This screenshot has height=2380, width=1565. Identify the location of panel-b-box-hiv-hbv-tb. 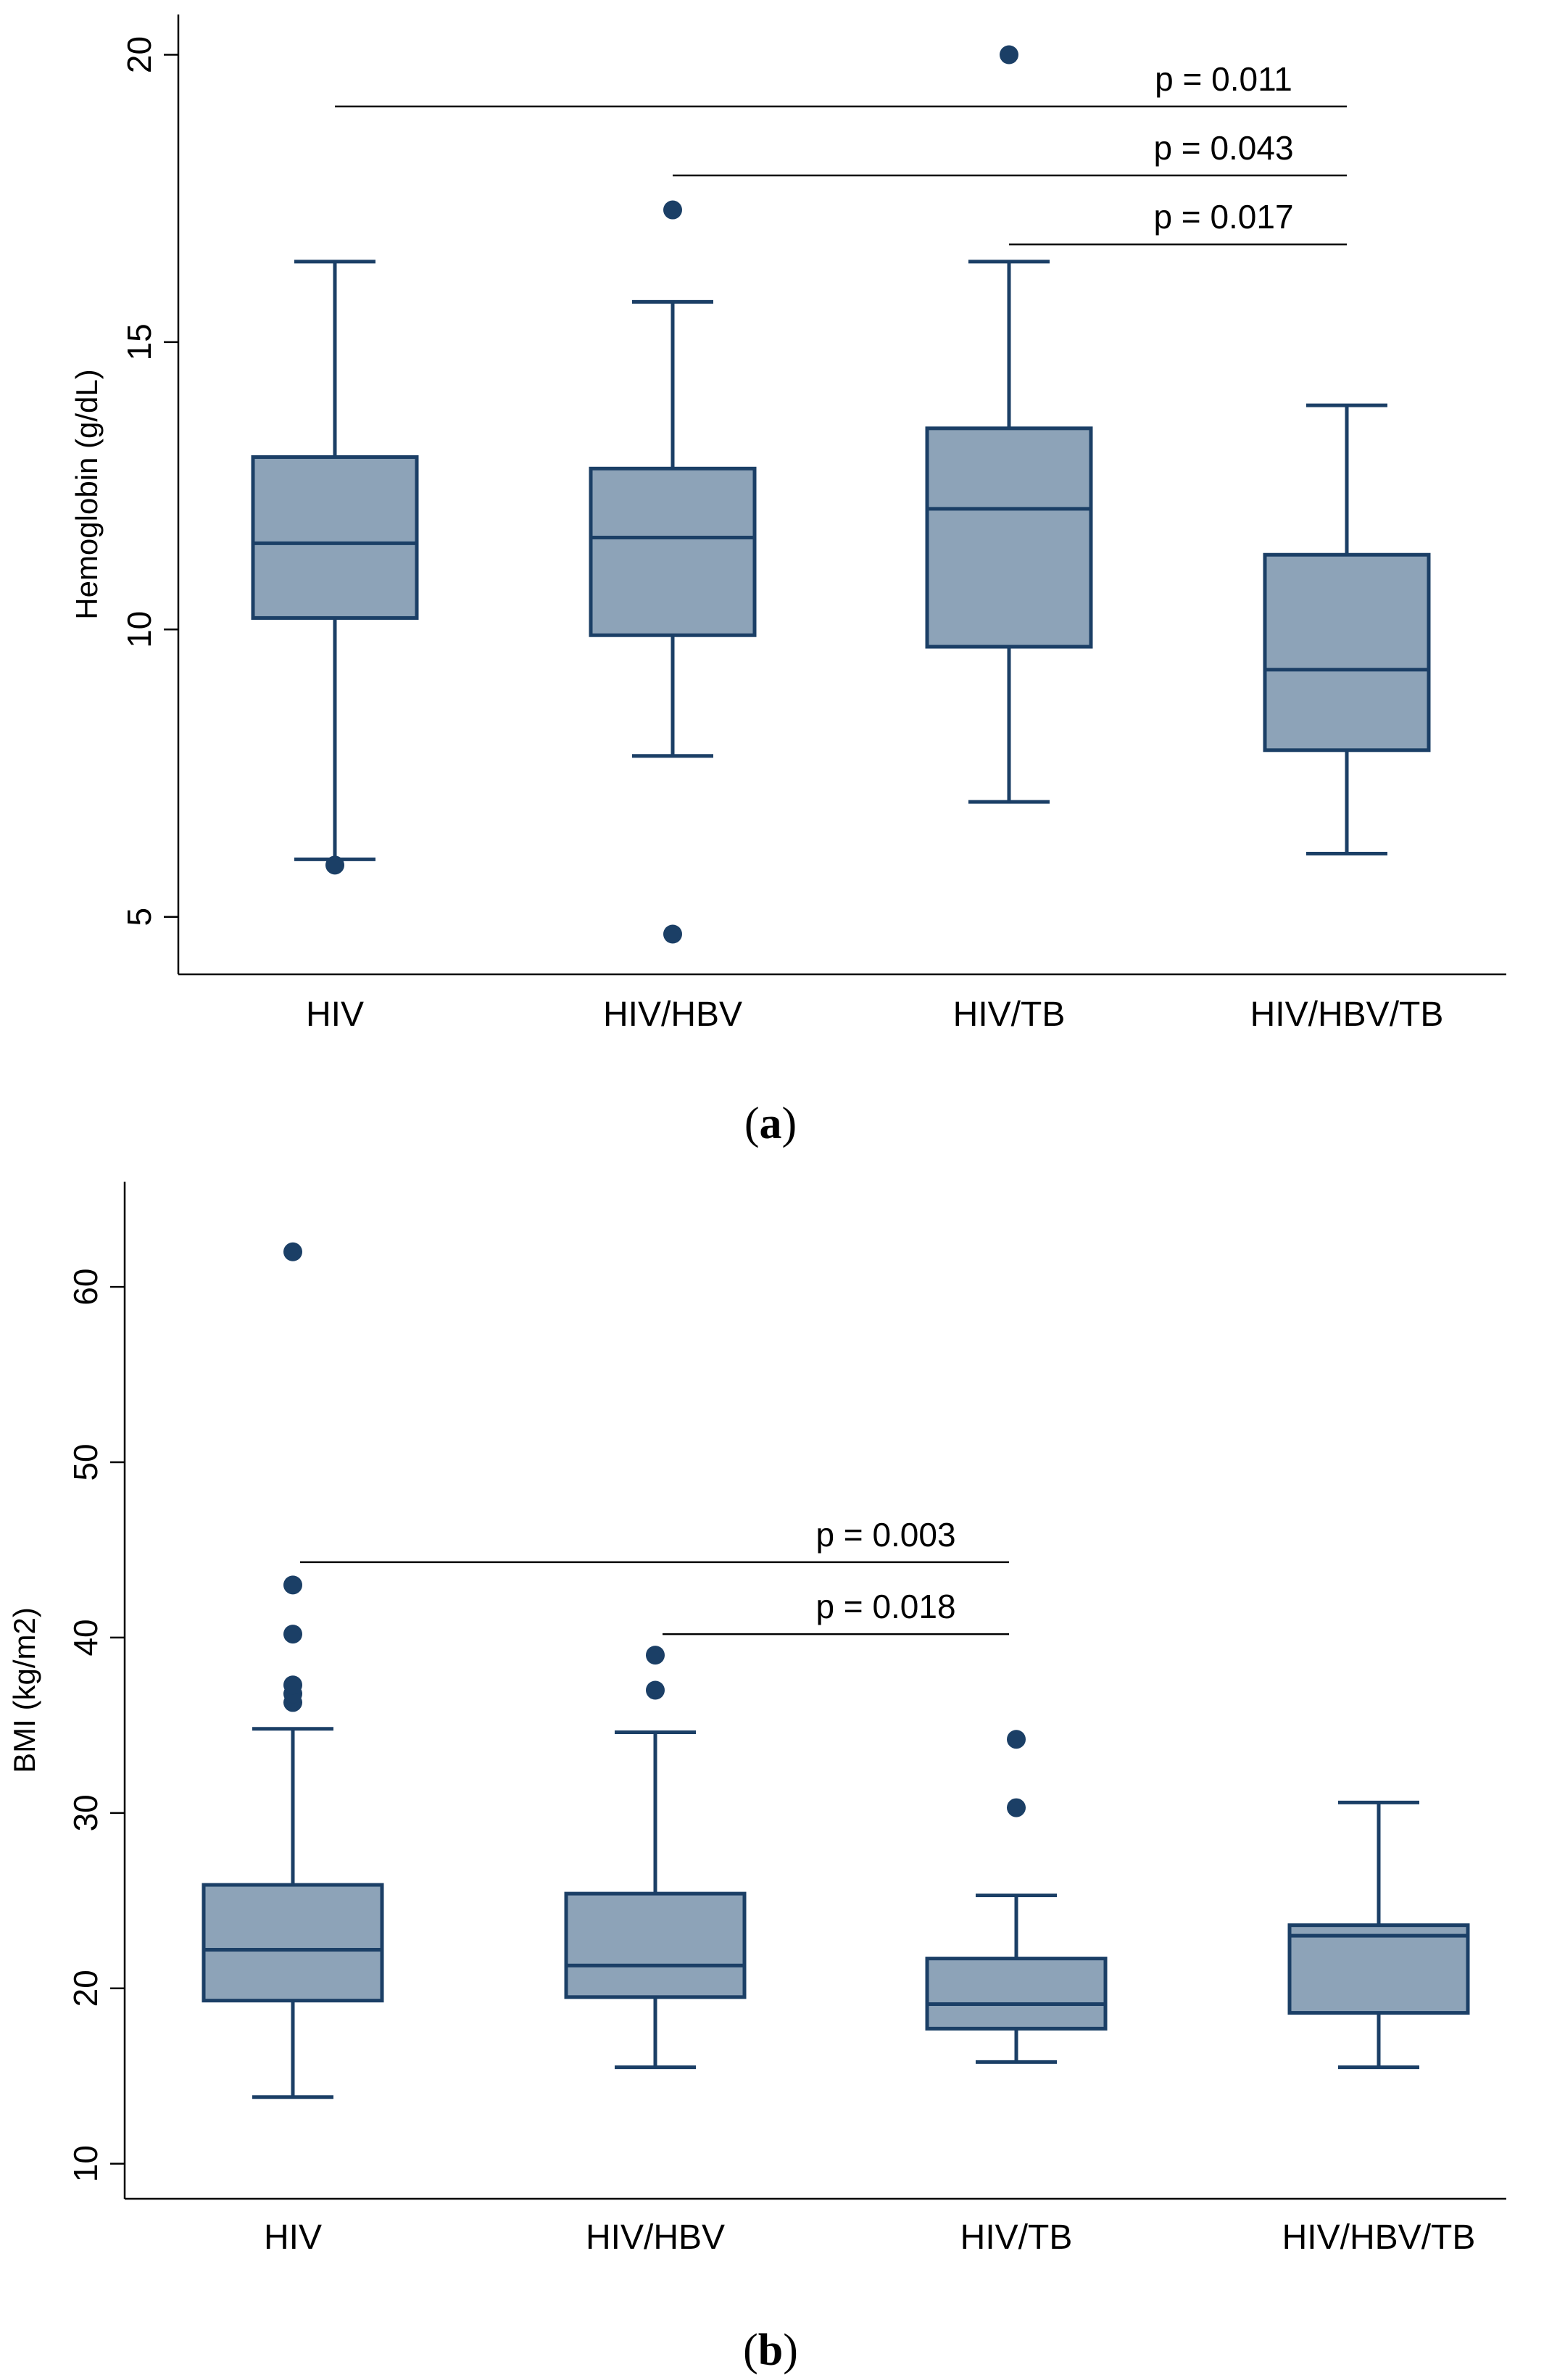
(1378, 1935).